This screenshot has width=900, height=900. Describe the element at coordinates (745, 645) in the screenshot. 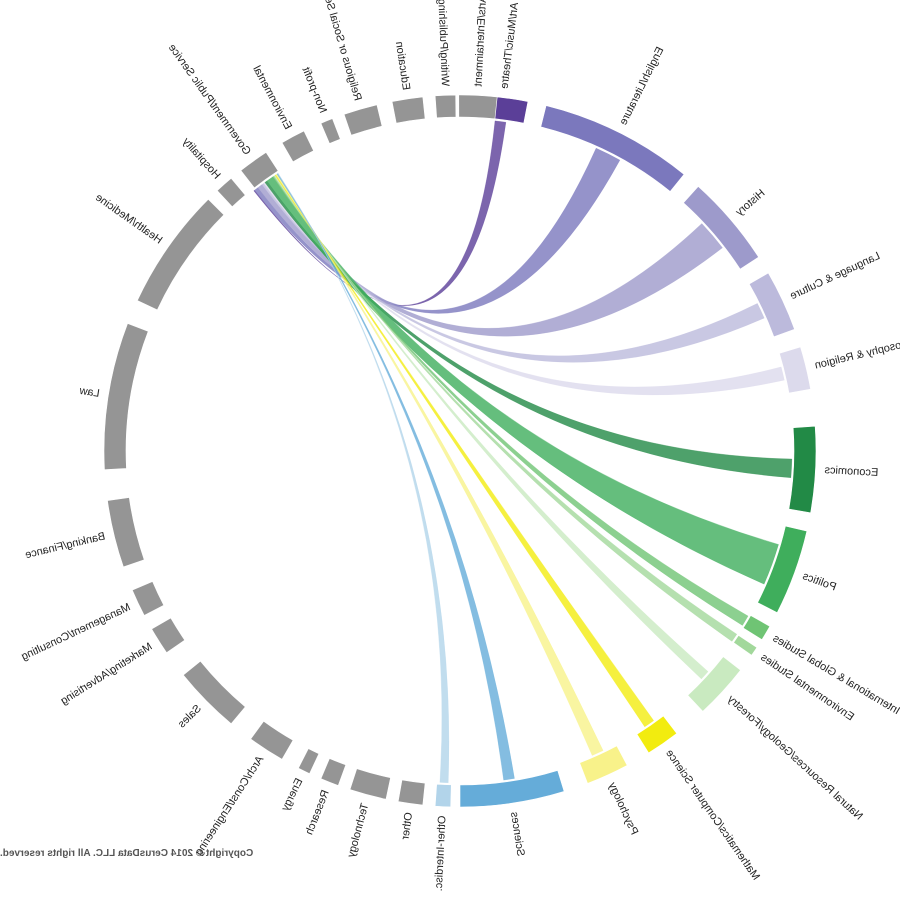

I see `segment-environmental-studies` at that location.